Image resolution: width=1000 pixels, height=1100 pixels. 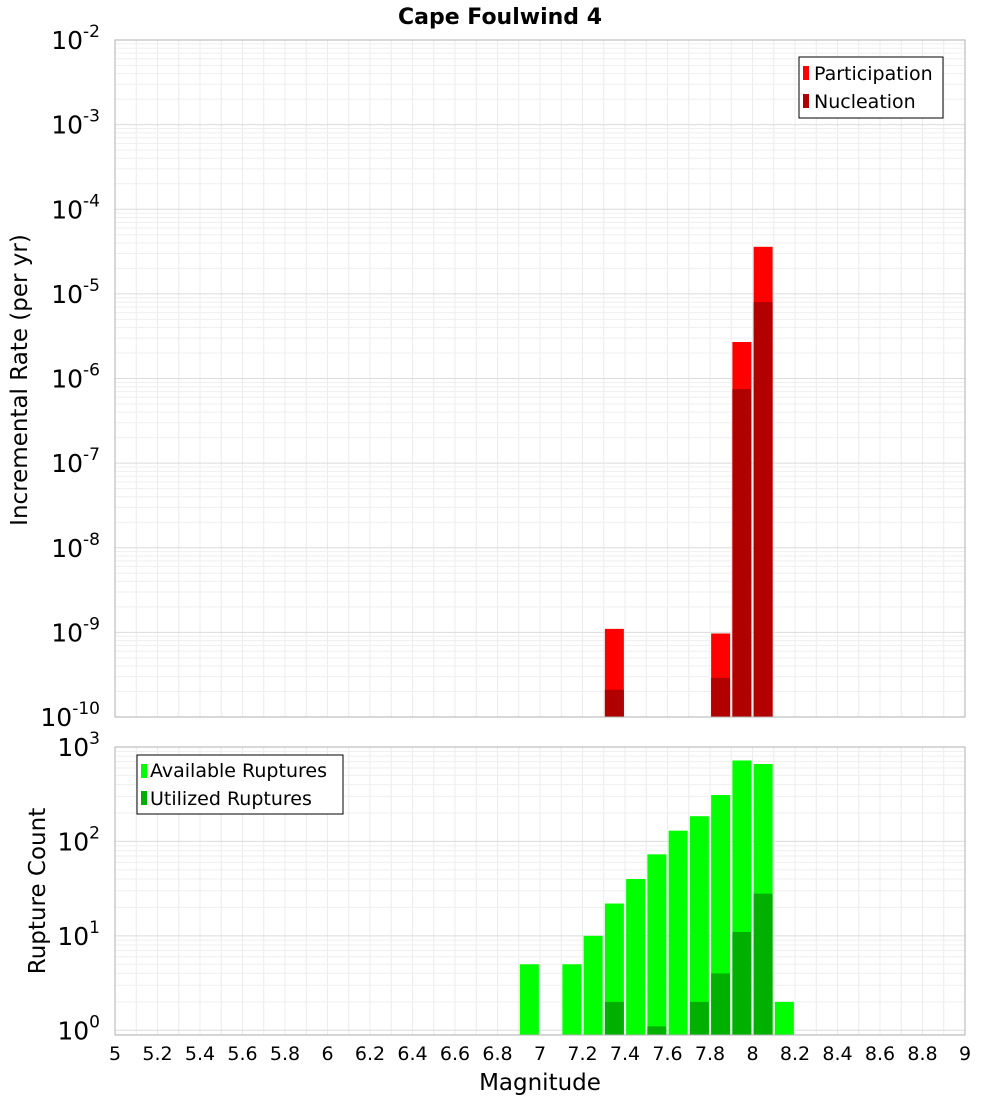 I want to click on rate-legend: Participation Nucleation, so click(x=871, y=87).